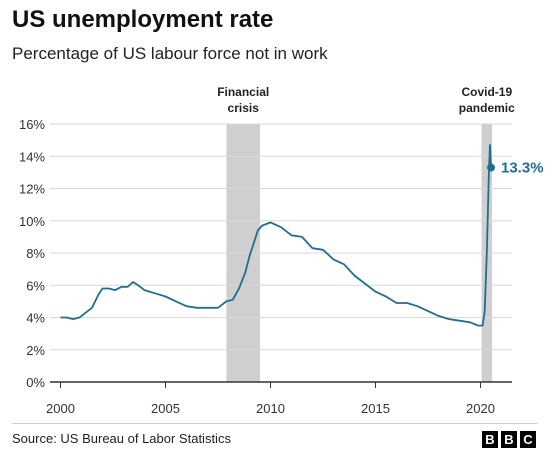  Describe the element at coordinates (490, 439) in the screenshot. I see `bbc-logo-letter-1: B` at that location.